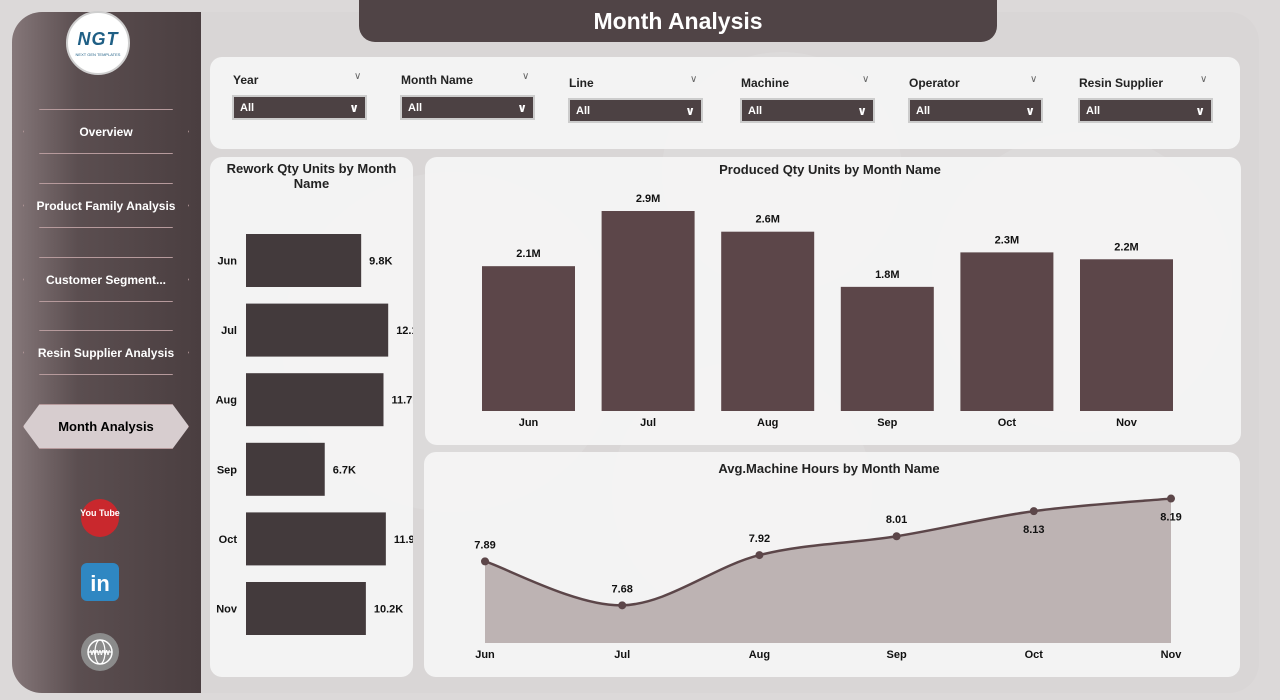 The height and width of the screenshot is (700, 1280). Describe the element at coordinates (678, 21) in the screenshot. I see `page-title: Month Analysis` at that location.